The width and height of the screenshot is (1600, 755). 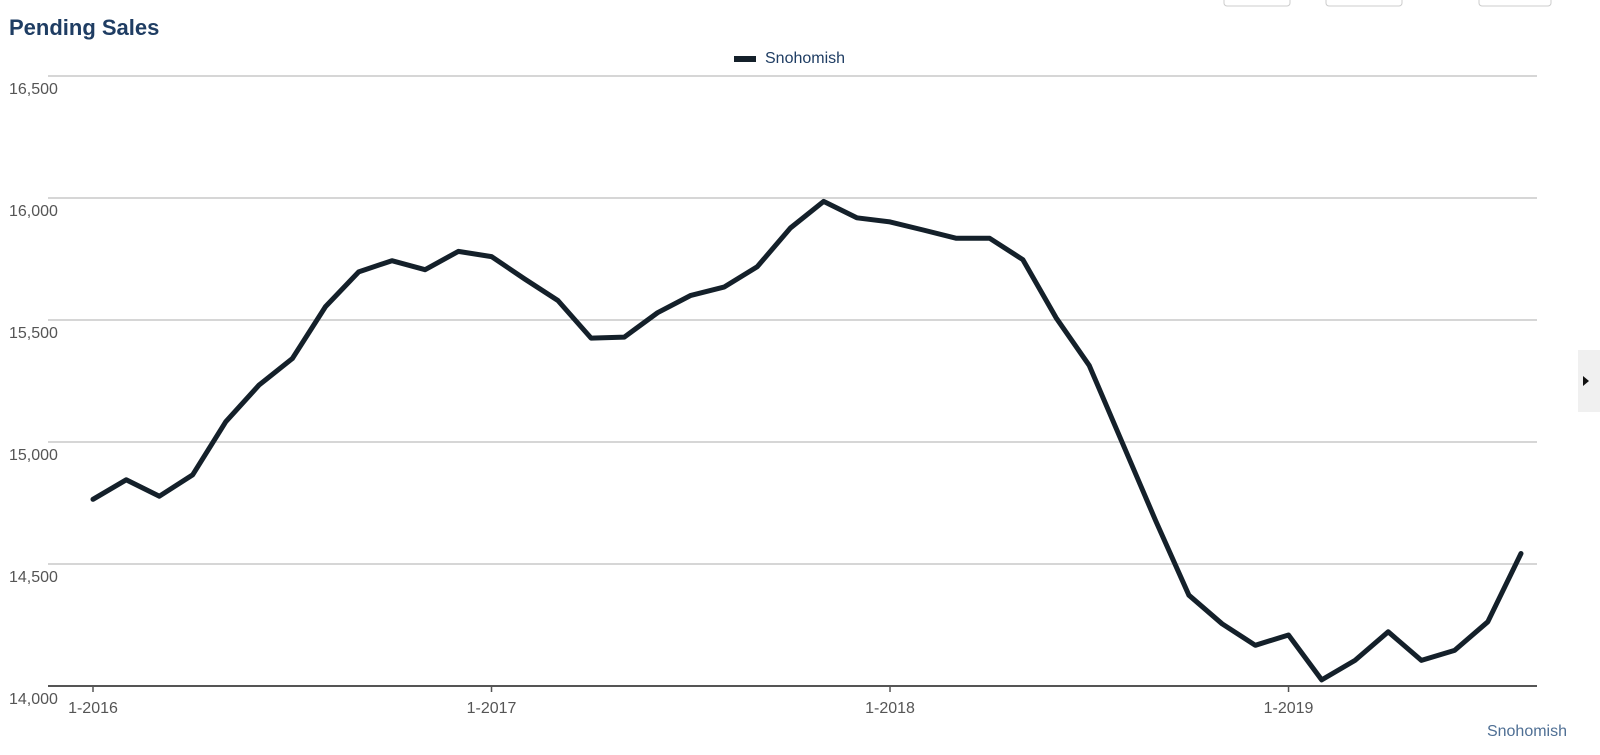 What do you see at coordinates (1527, 731) in the screenshot?
I see `footer-label: Snohomish` at bounding box center [1527, 731].